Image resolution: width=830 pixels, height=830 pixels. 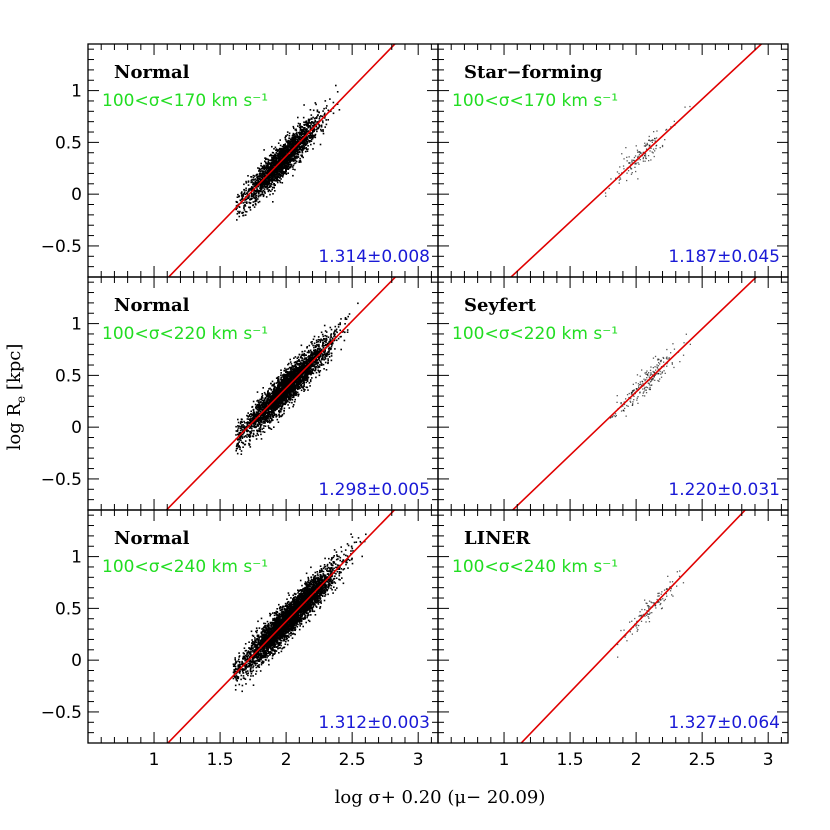 What do you see at coordinates (374, 257) in the screenshot?
I see `slope-label: 1.314±0.008` at bounding box center [374, 257].